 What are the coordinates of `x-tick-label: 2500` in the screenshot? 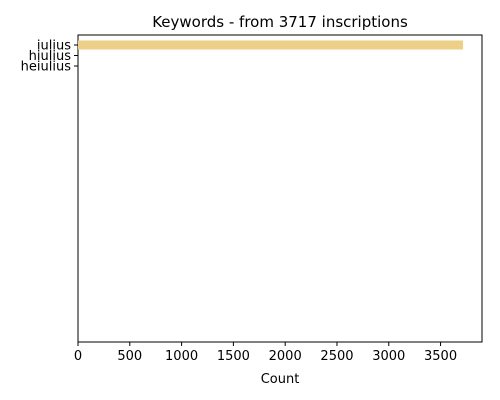 It's located at (336, 356).